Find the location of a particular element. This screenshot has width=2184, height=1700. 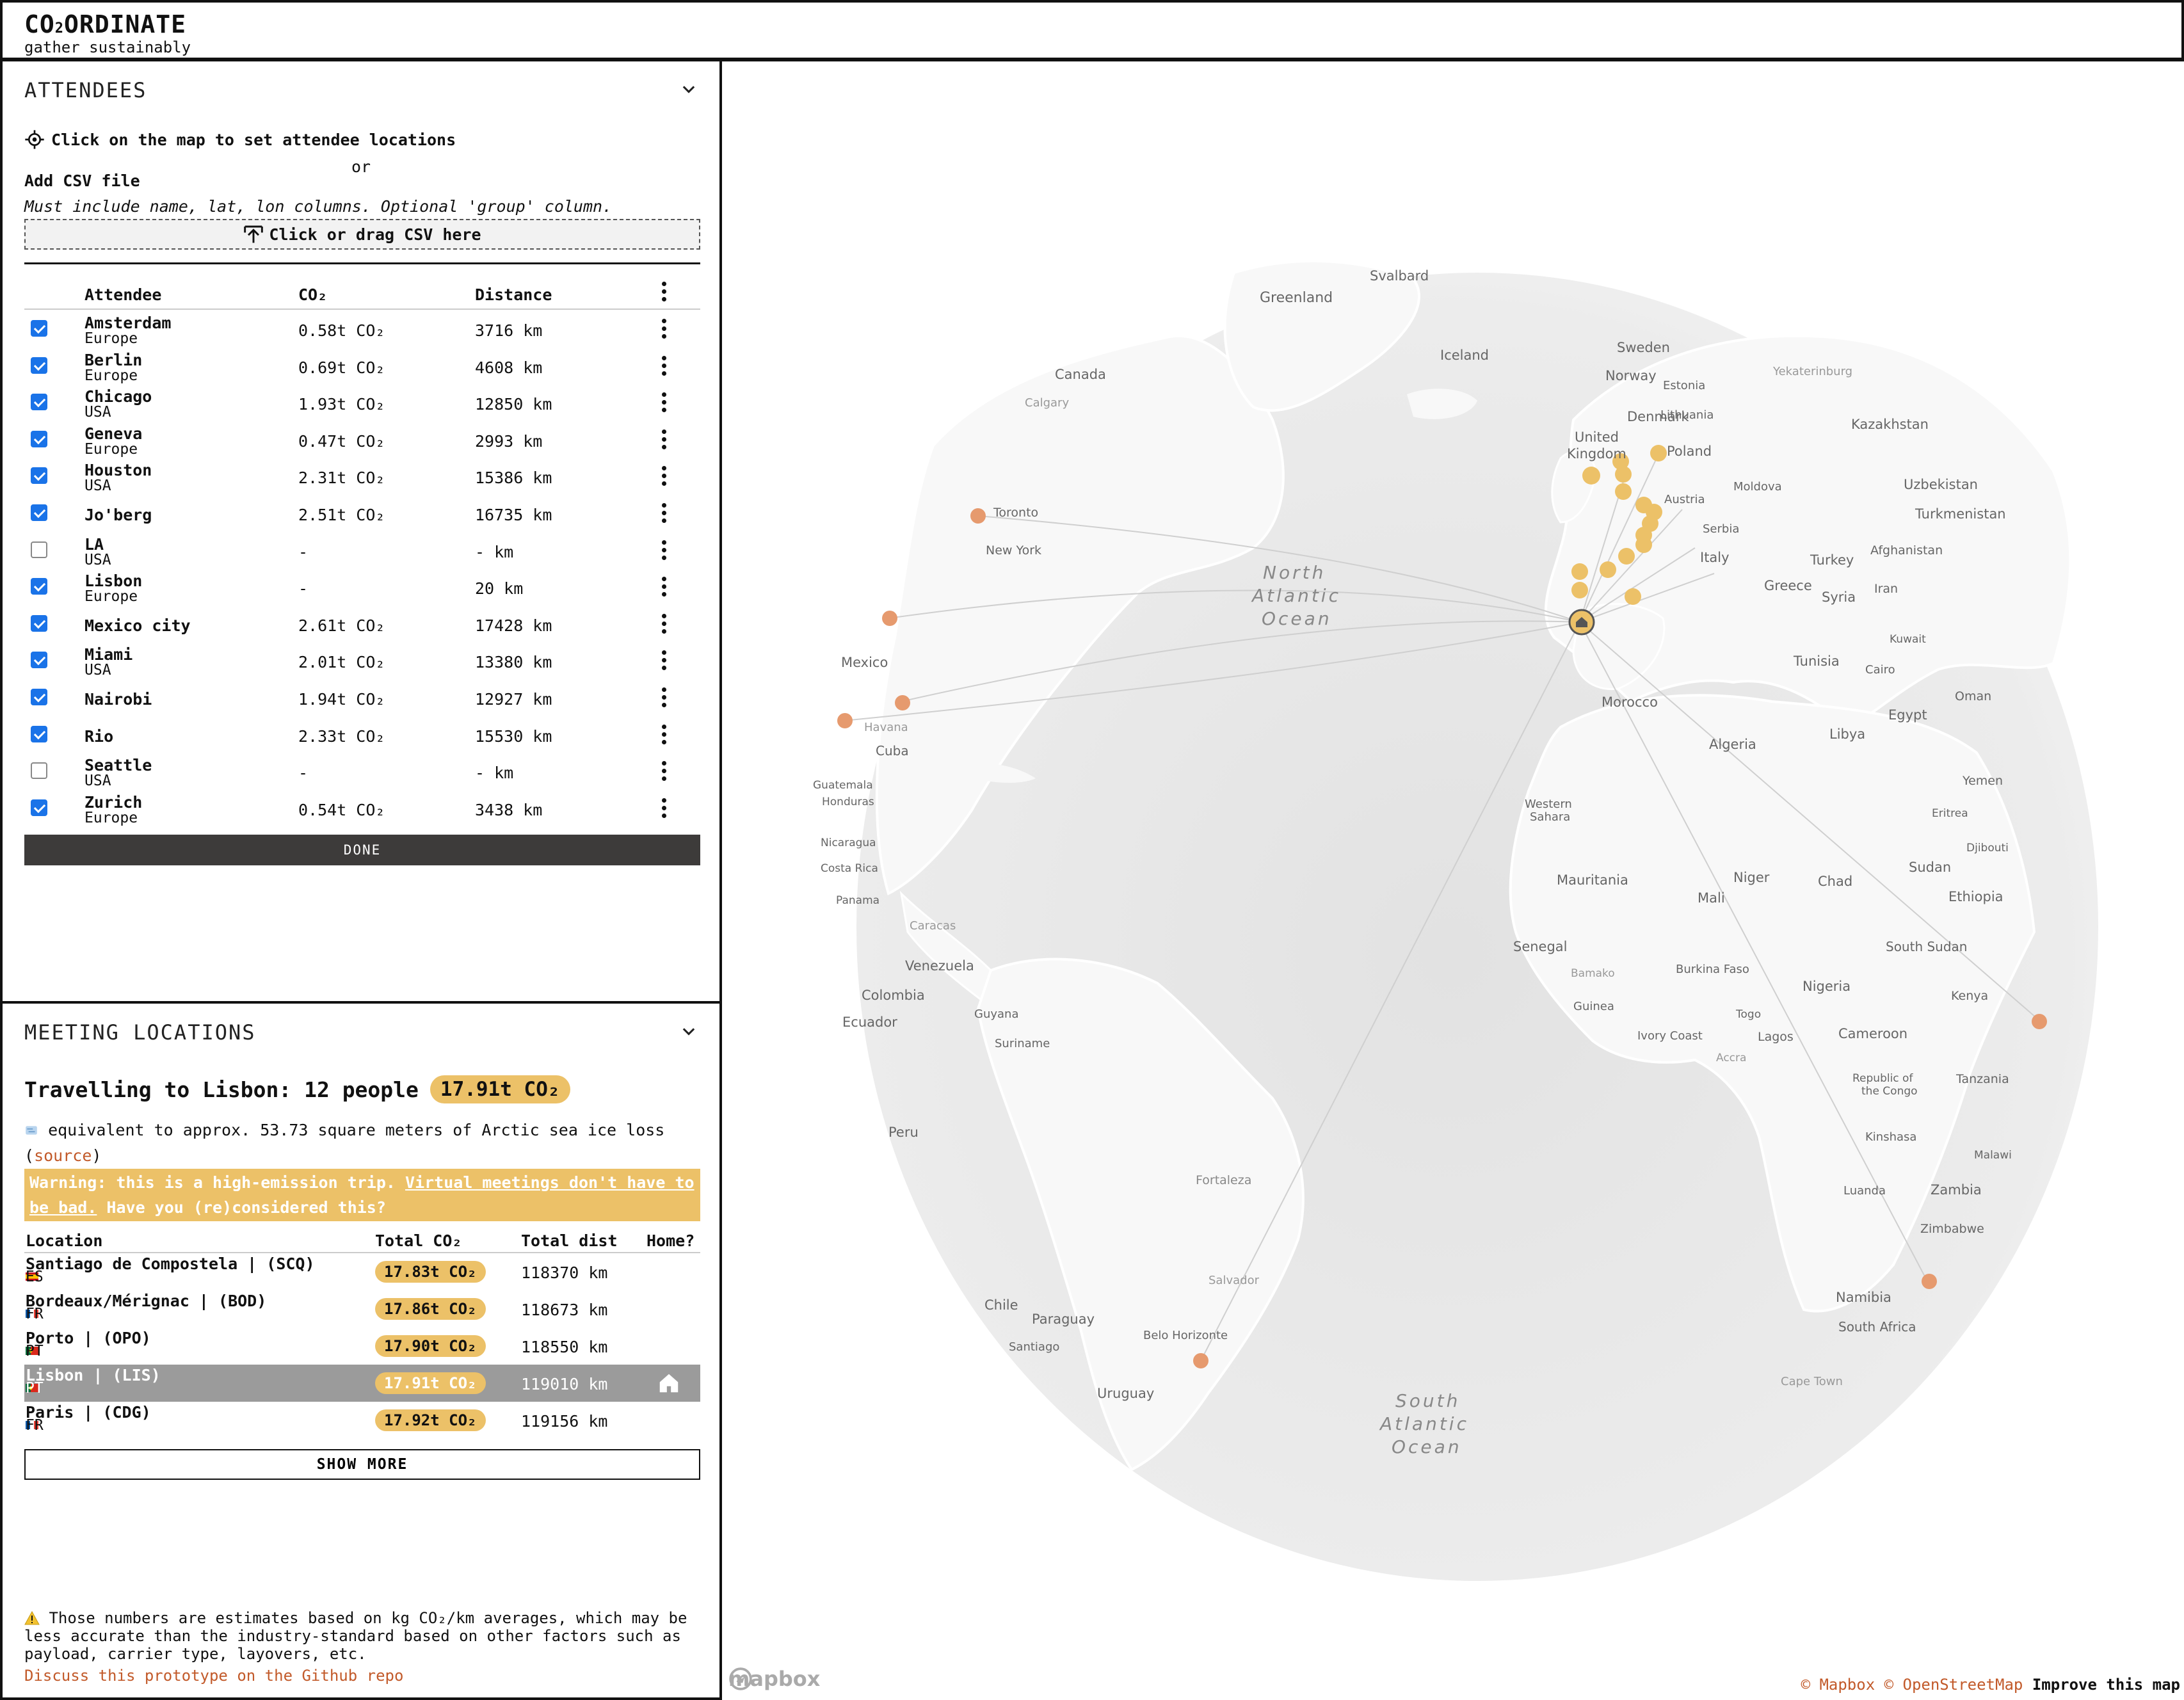

map-label: Chad is located at coordinates (1835, 881).